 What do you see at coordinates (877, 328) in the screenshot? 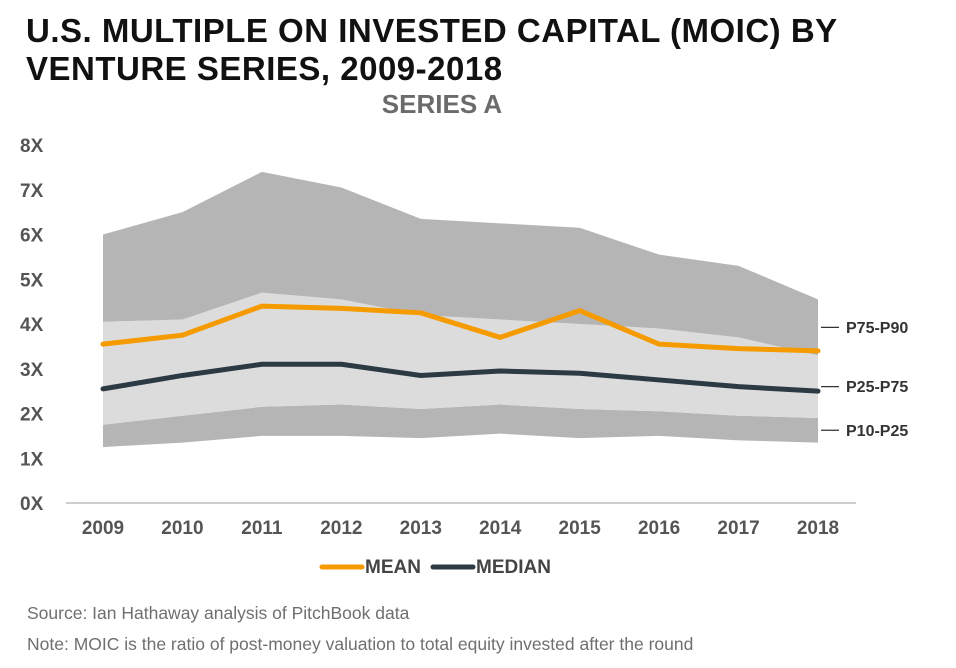
I see `band-label-p75-p90: P75-P90` at bounding box center [877, 328].